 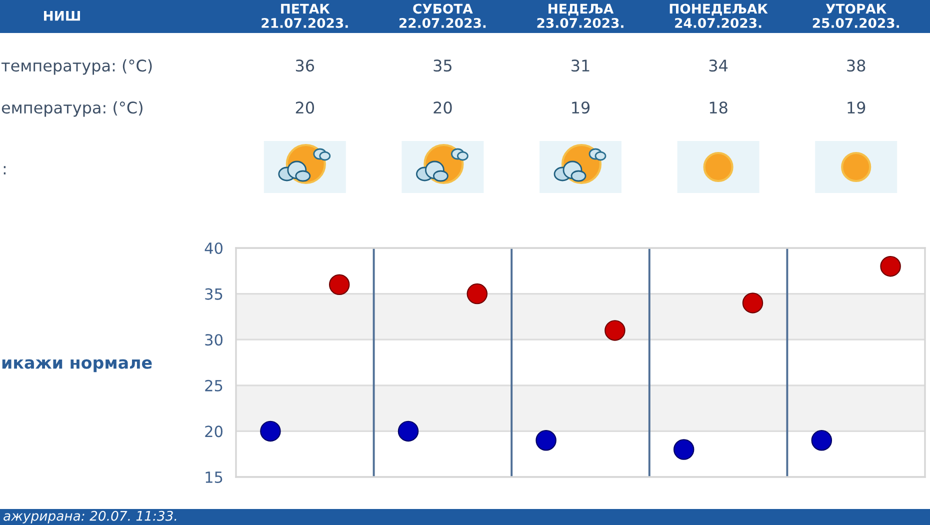 I want to click on y-tick-label: 15, so click(x=214, y=478).